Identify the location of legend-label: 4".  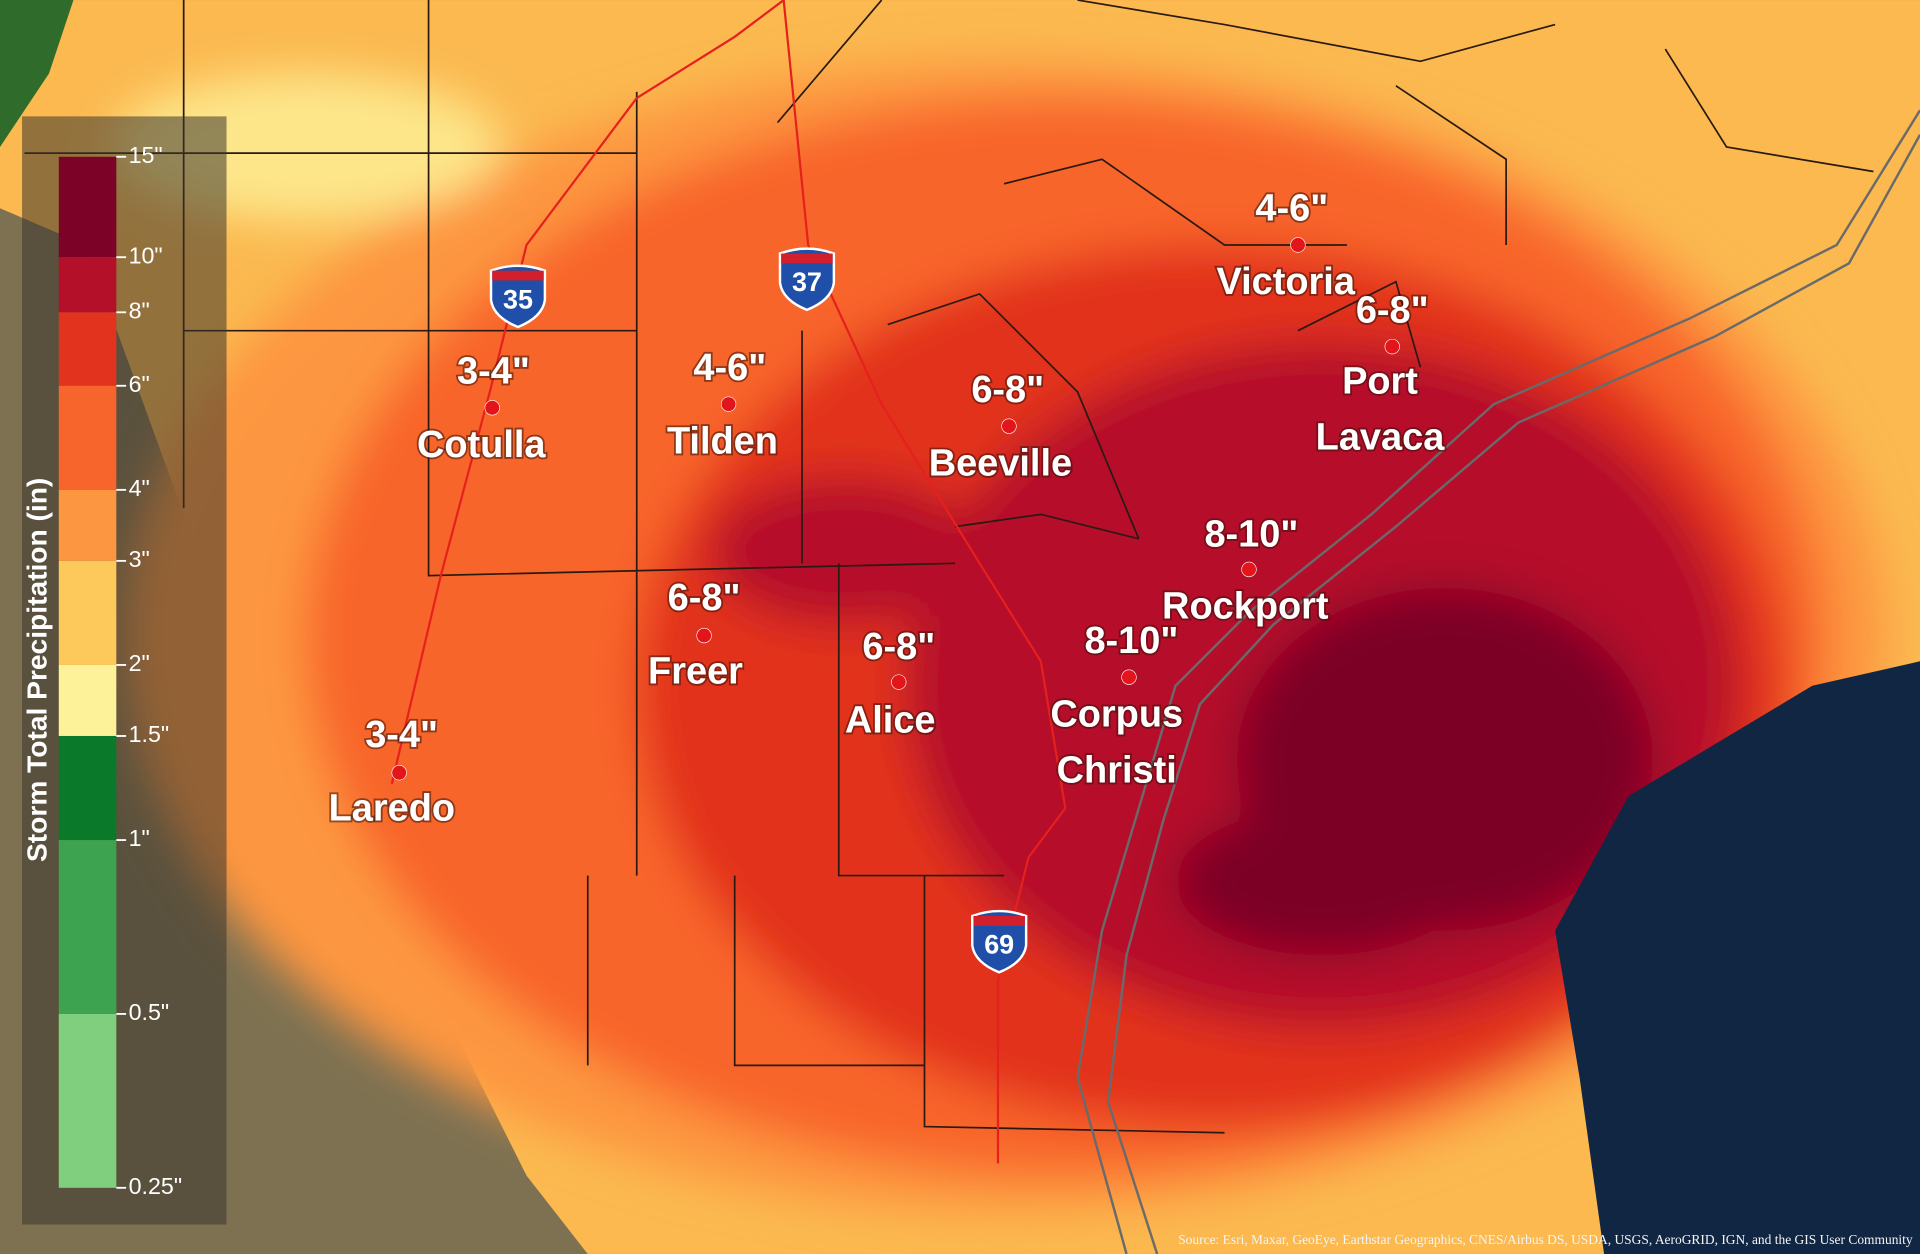
(139, 488).